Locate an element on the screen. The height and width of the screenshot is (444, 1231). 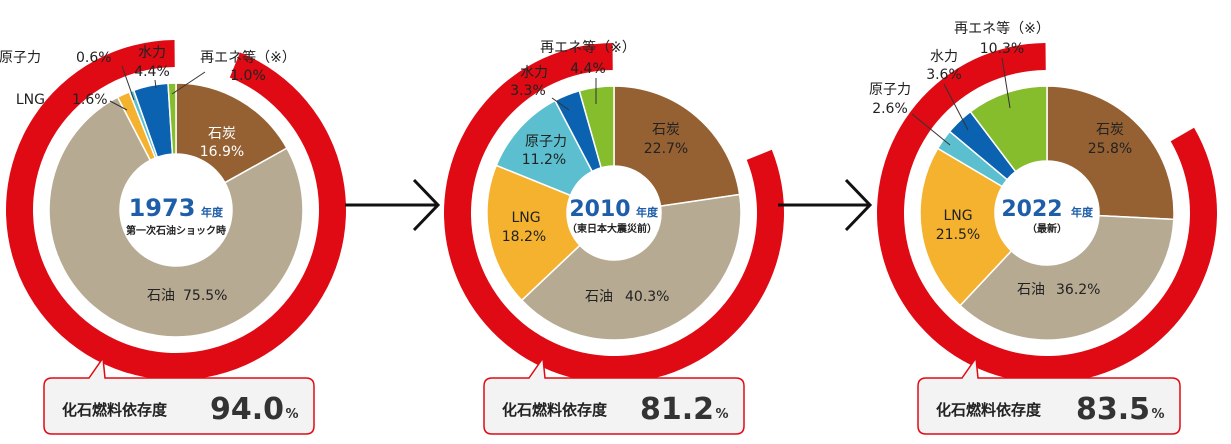
year-label: 1973 is located at coordinates (162, 208).